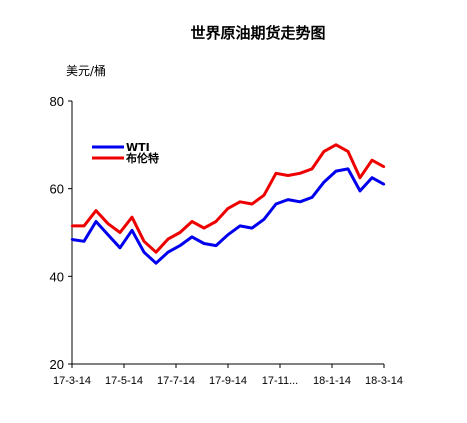 Image resolution: width=467 pixels, height=423 pixels. I want to click on chart-title: 世界原油期货走势图, so click(257, 33).